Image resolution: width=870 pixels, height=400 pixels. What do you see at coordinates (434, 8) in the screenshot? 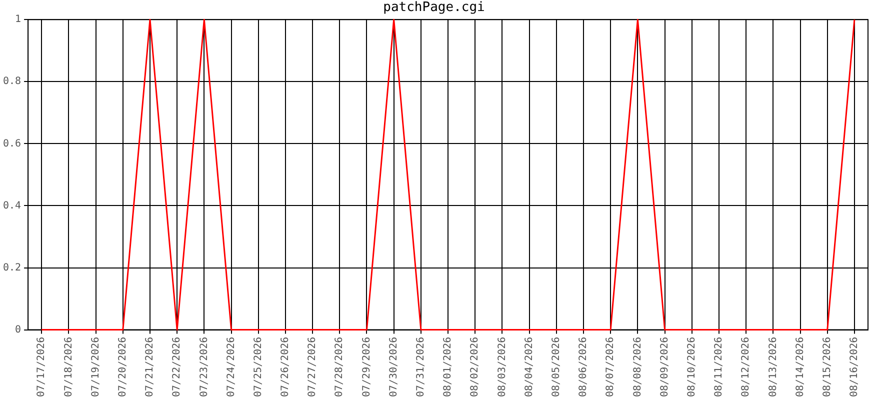
I see `chart-title: patchPage.cgi` at bounding box center [434, 8].